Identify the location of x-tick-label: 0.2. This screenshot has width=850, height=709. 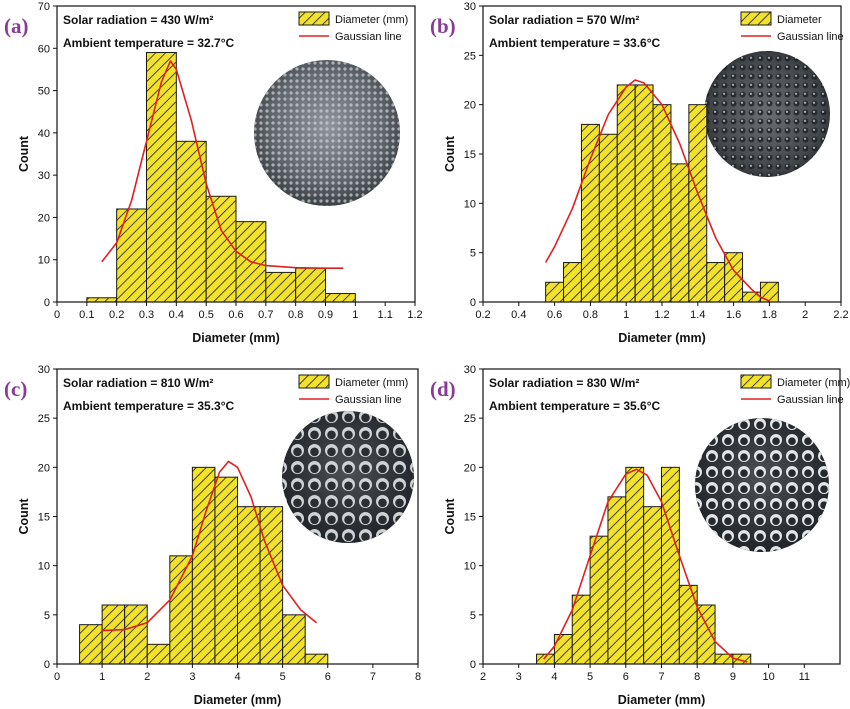
(116, 315).